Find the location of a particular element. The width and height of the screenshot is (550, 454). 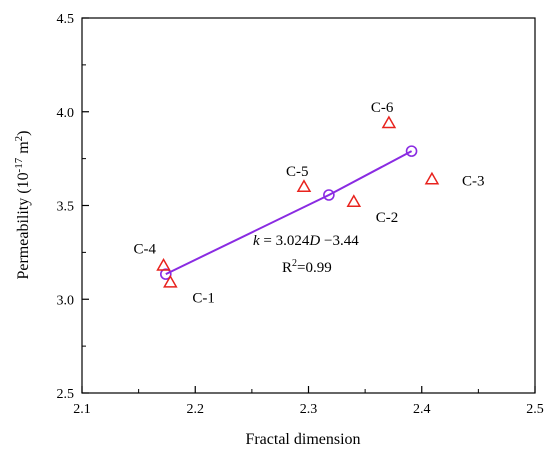

r2-r: R is located at coordinates (287, 268).